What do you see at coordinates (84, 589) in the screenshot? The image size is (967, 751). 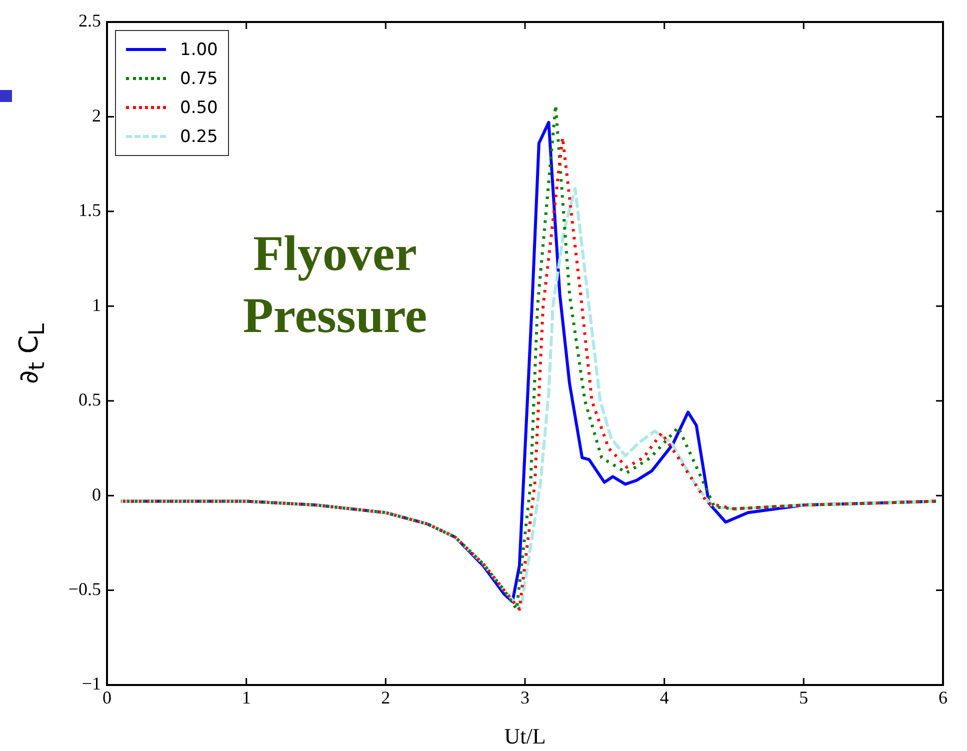 I see `y-tick-label: −0.5` at bounding box center [84, 589].